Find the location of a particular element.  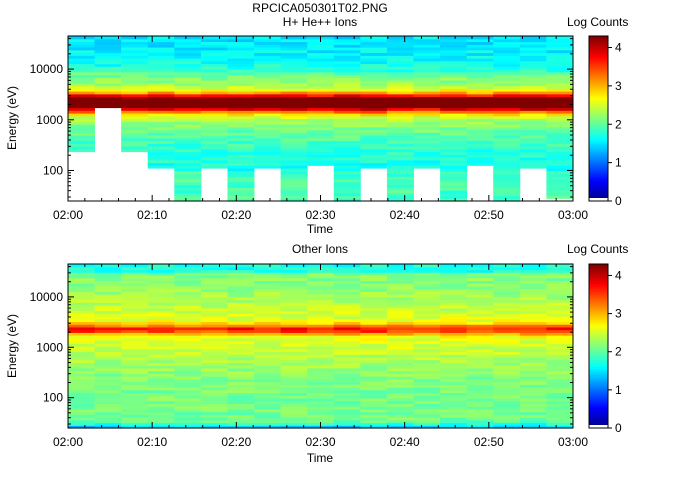

panel1-xlabel: Time is located at coordinates (320, 229).